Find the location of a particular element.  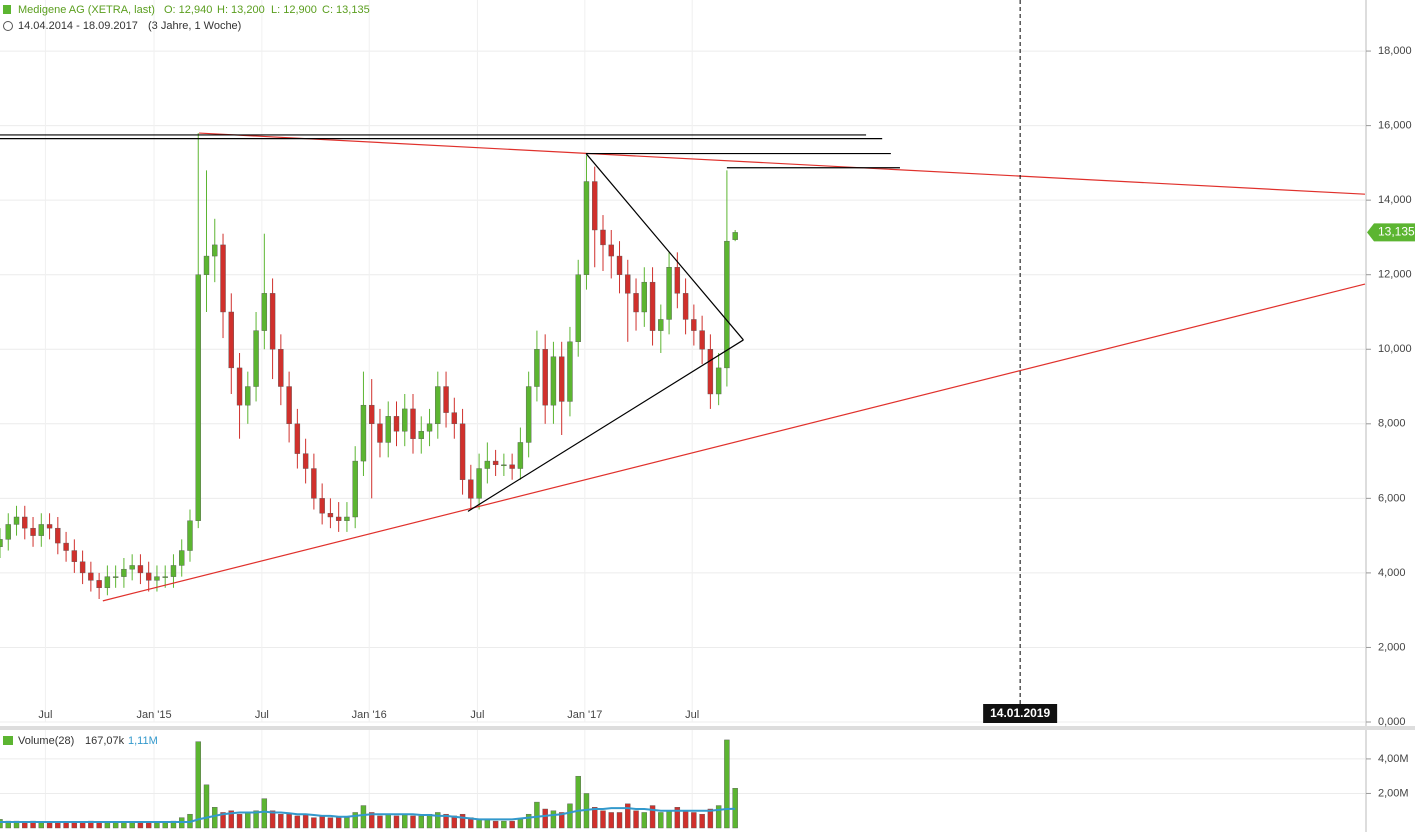

date-marker-box is located at coordinates (1020, 713).